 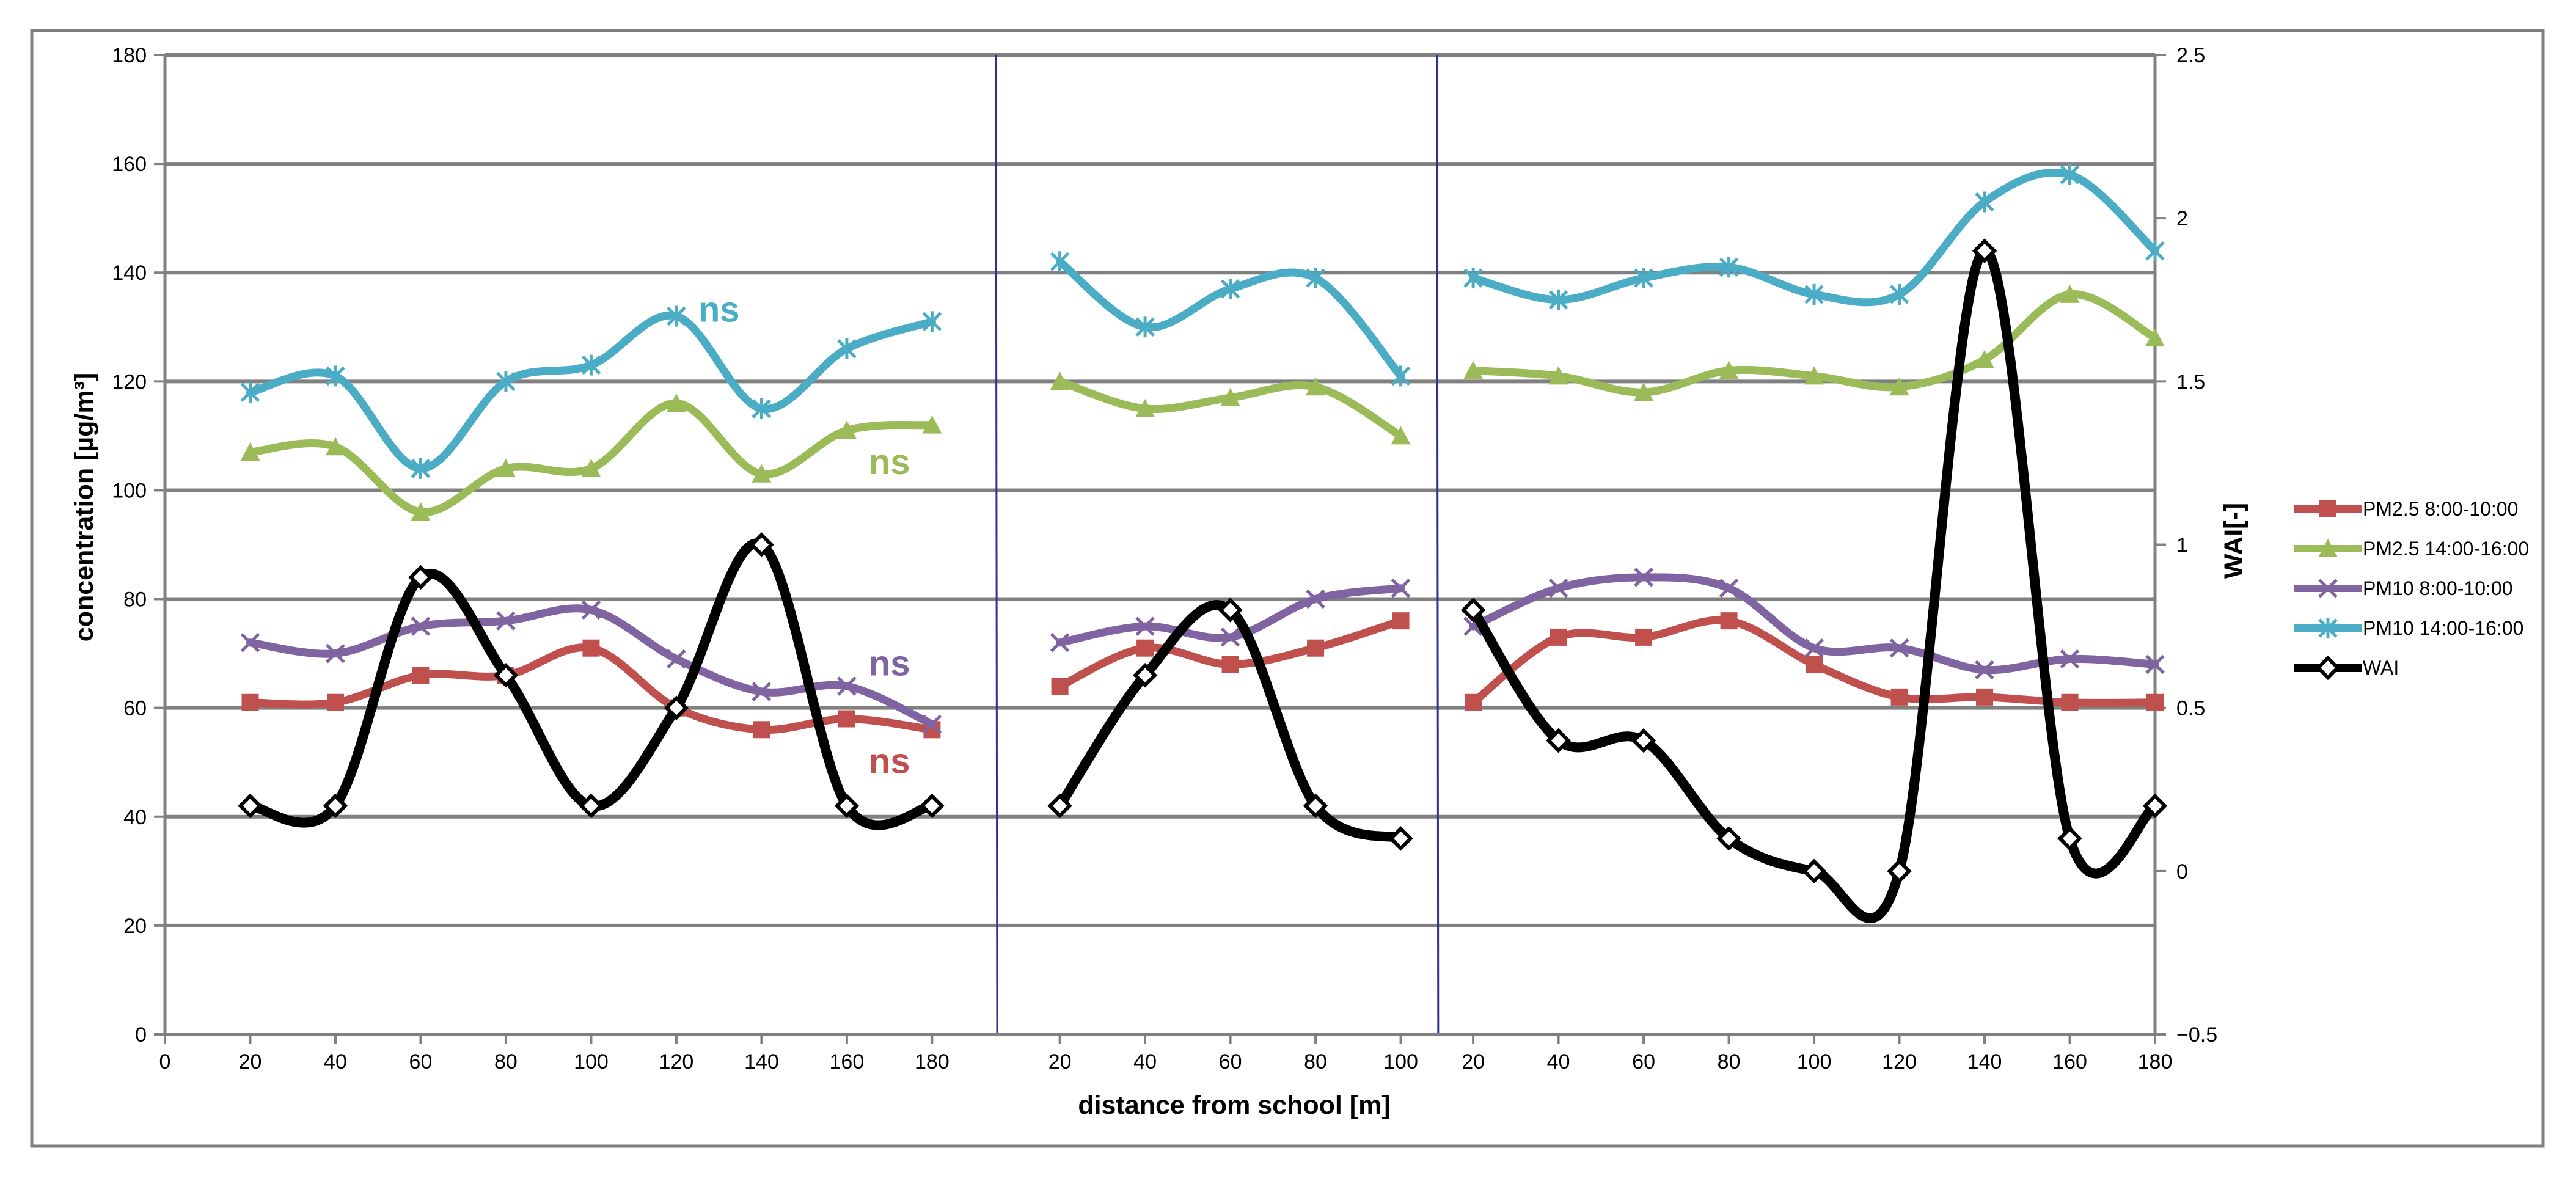 I want to click on legend-entry: PM2.5 14:00-16:00, so click(x=2411, y=549).